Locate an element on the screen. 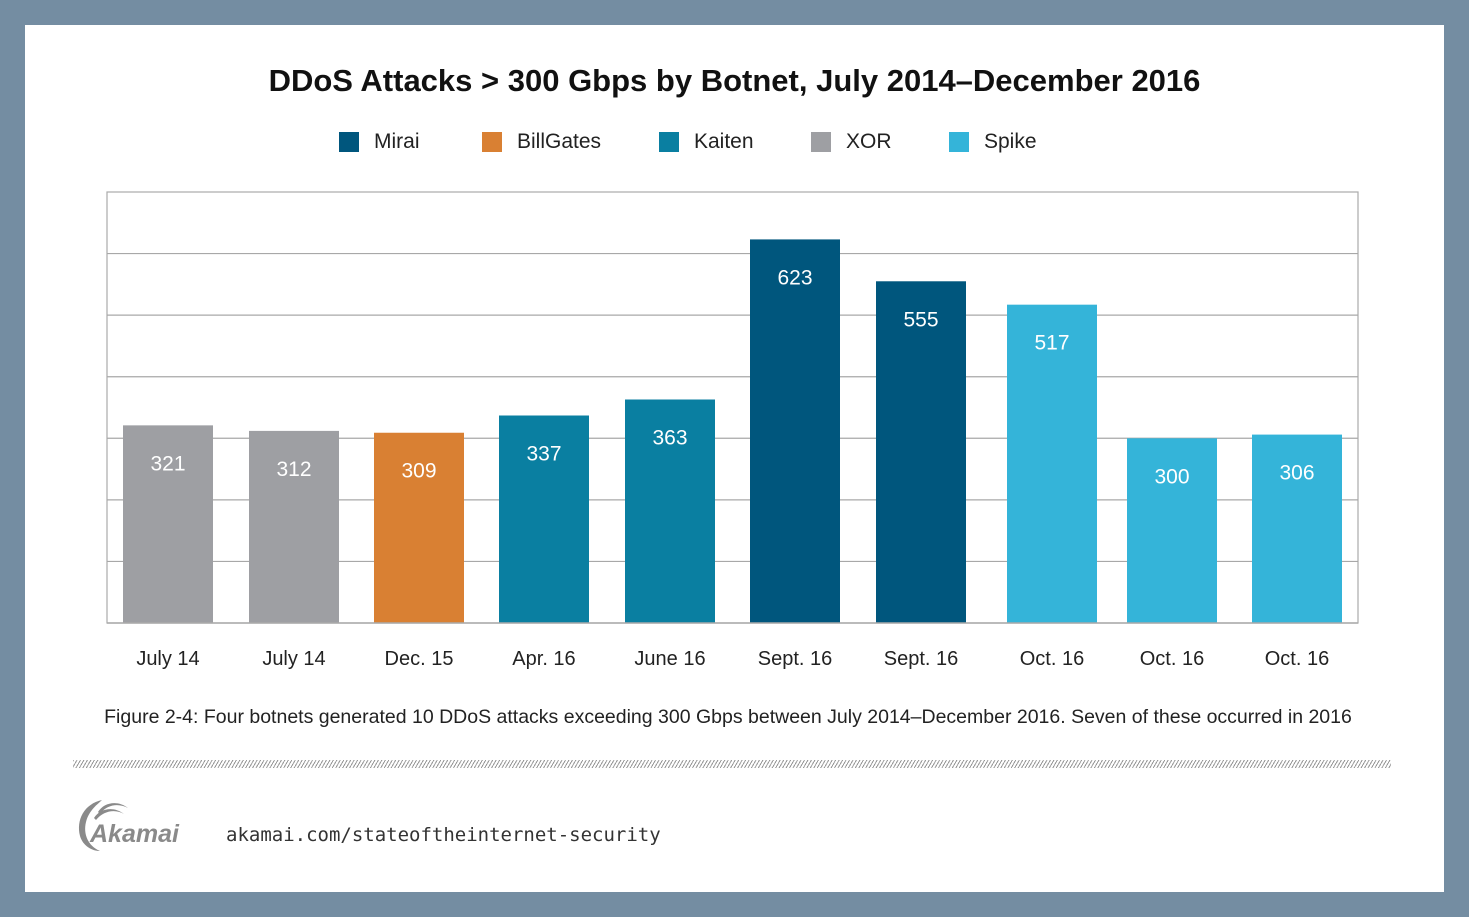  x-tick-label: Dec. 15 is located at coordinates (419, 659).